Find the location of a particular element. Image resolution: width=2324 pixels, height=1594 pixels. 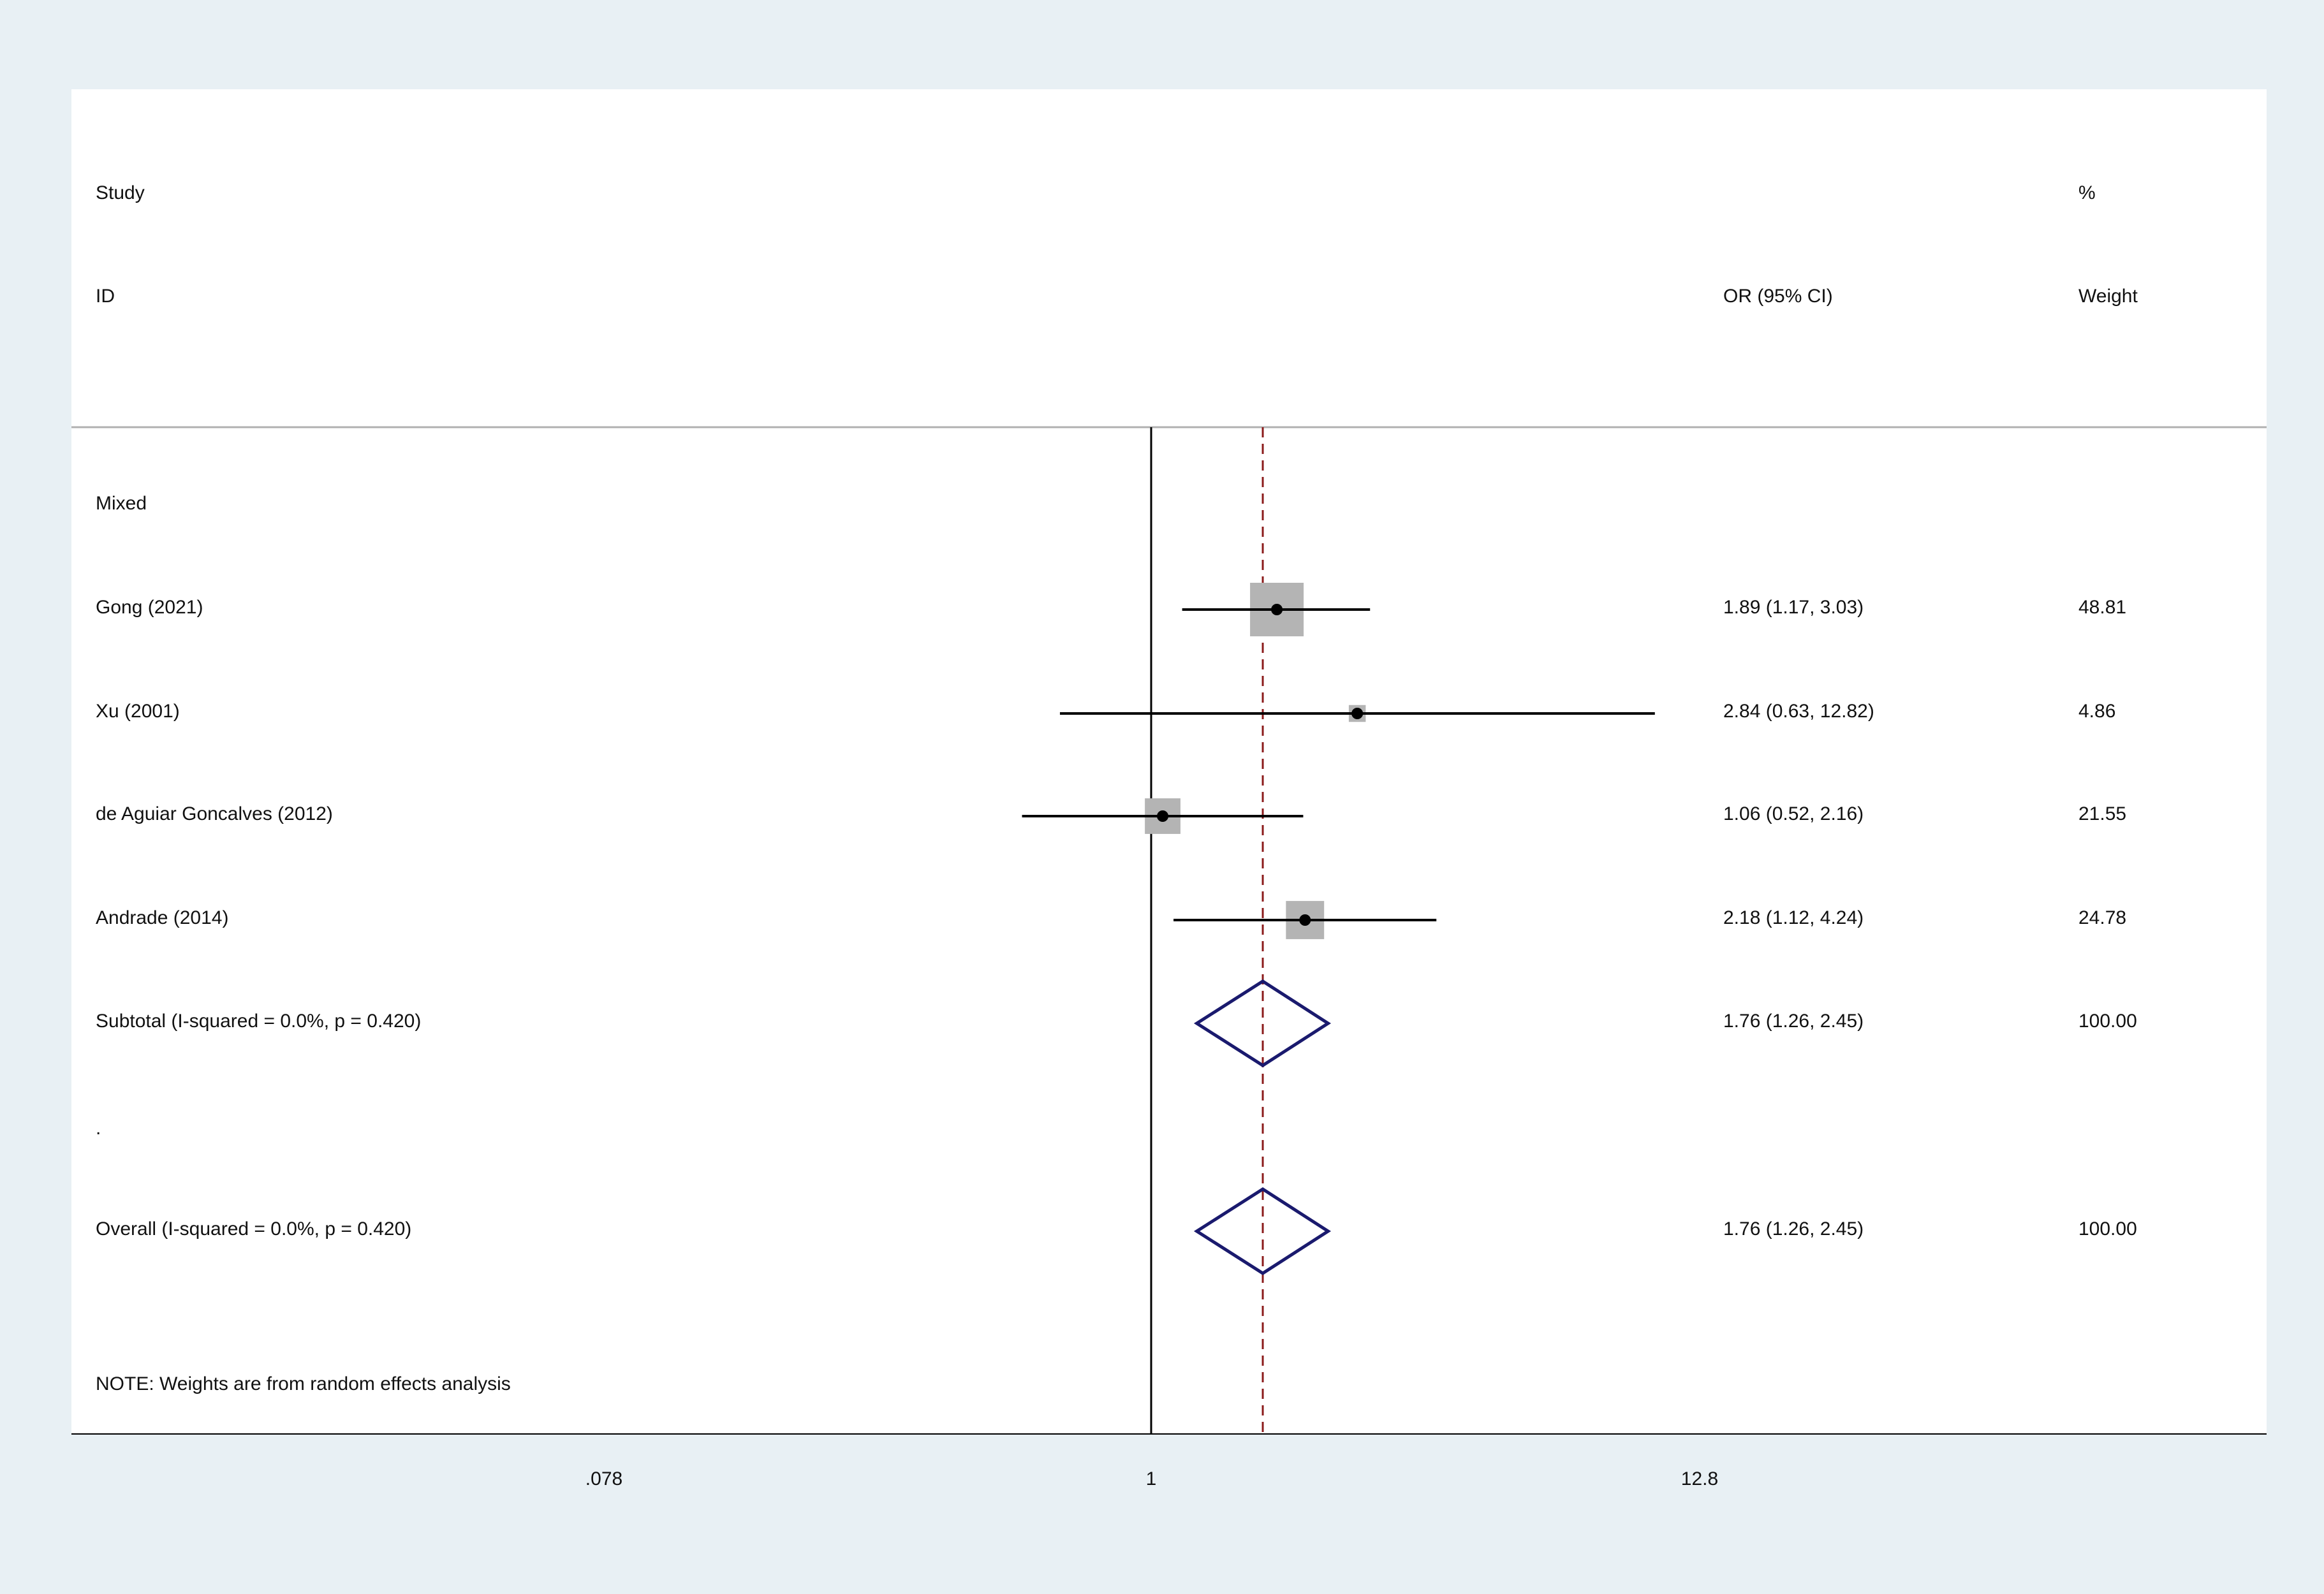

study-id: Gong (2021) is located at coordinates (150, 607).